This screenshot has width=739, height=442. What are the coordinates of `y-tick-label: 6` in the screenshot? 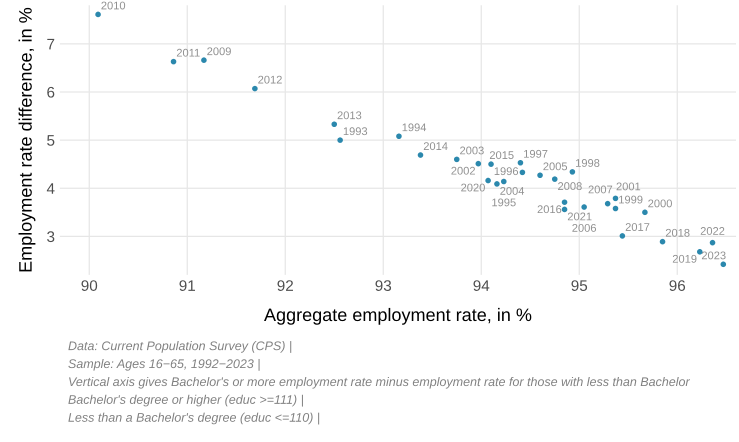 It's located at (50, 92).